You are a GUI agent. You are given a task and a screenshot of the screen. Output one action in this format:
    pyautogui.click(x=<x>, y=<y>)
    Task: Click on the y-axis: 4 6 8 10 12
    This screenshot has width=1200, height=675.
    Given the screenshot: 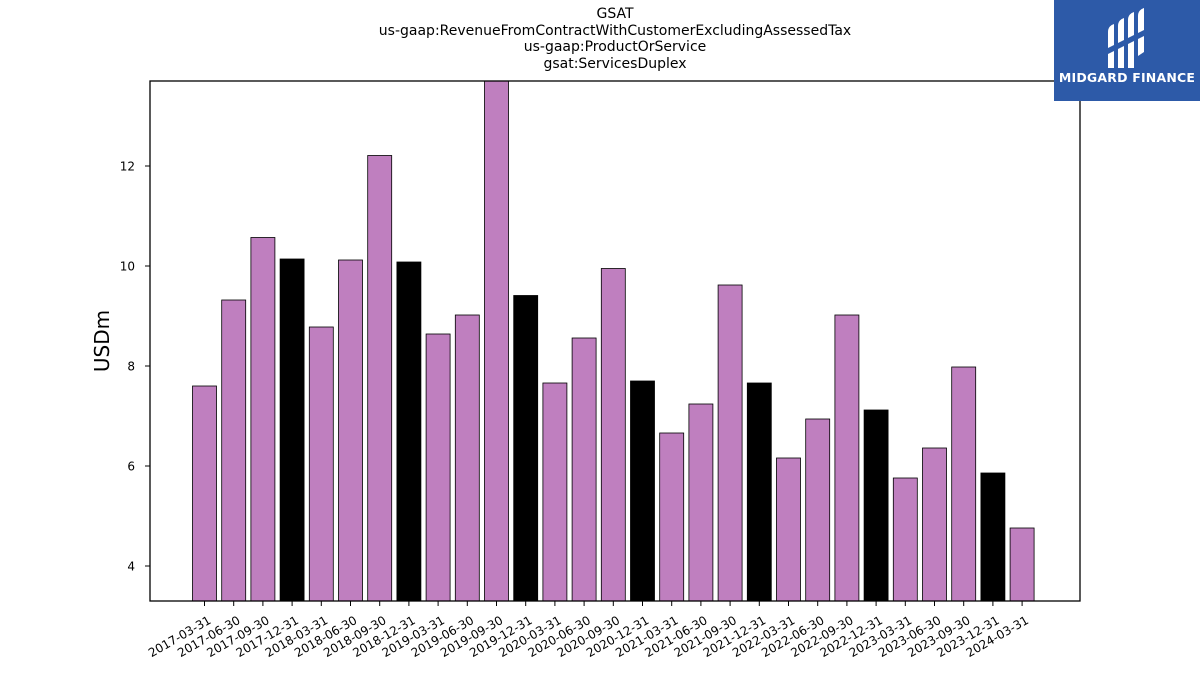 What is the action you would take?
    pyautogui.click(x=135, y=367)
    